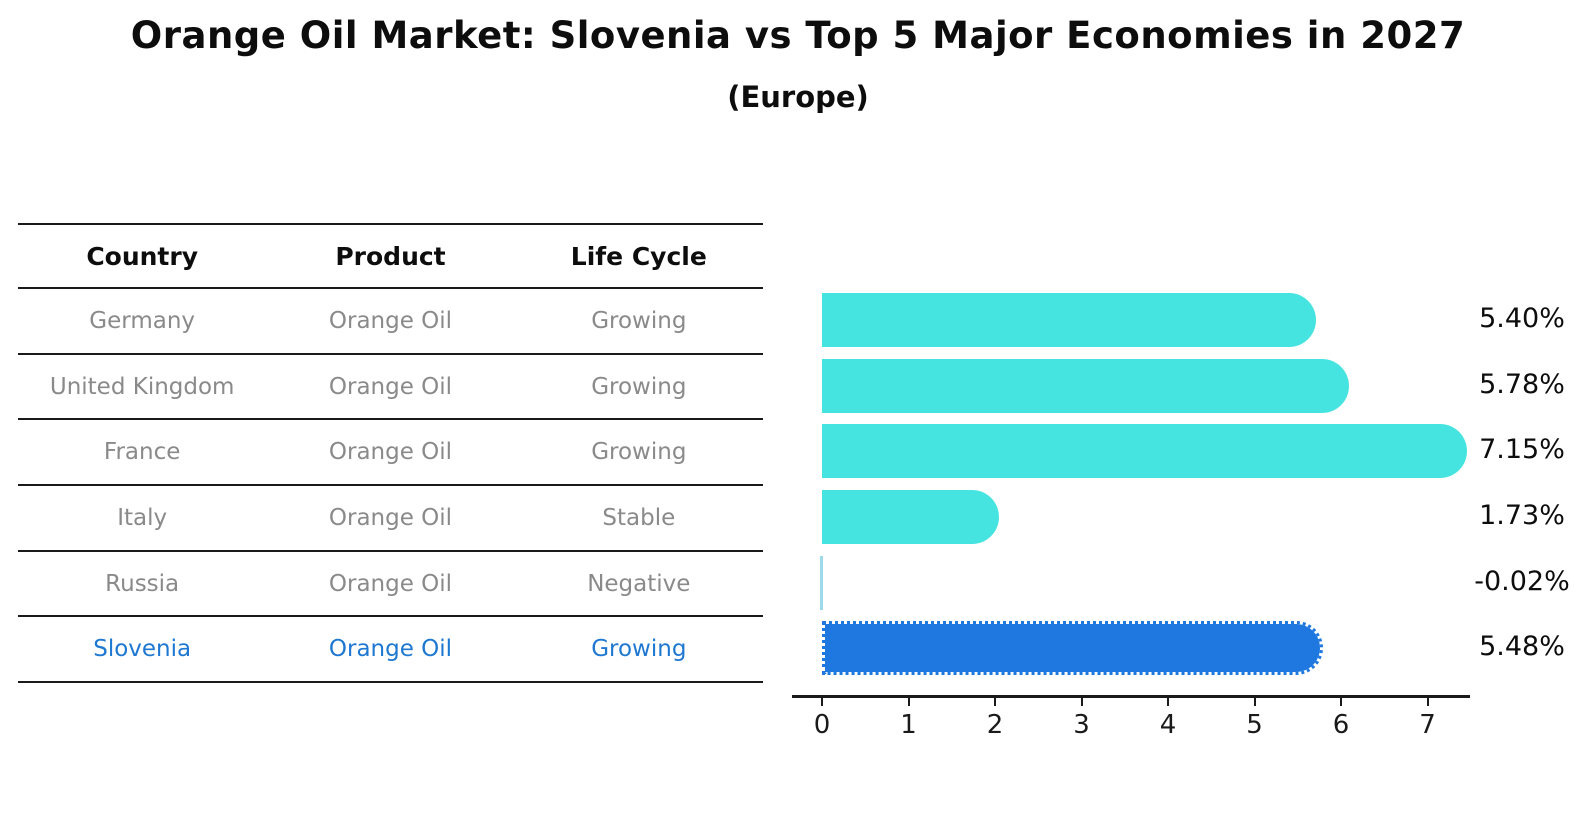 The height and width of the screenshot is (823, 1596). I want to click on bar-france, so click(1145, 451).